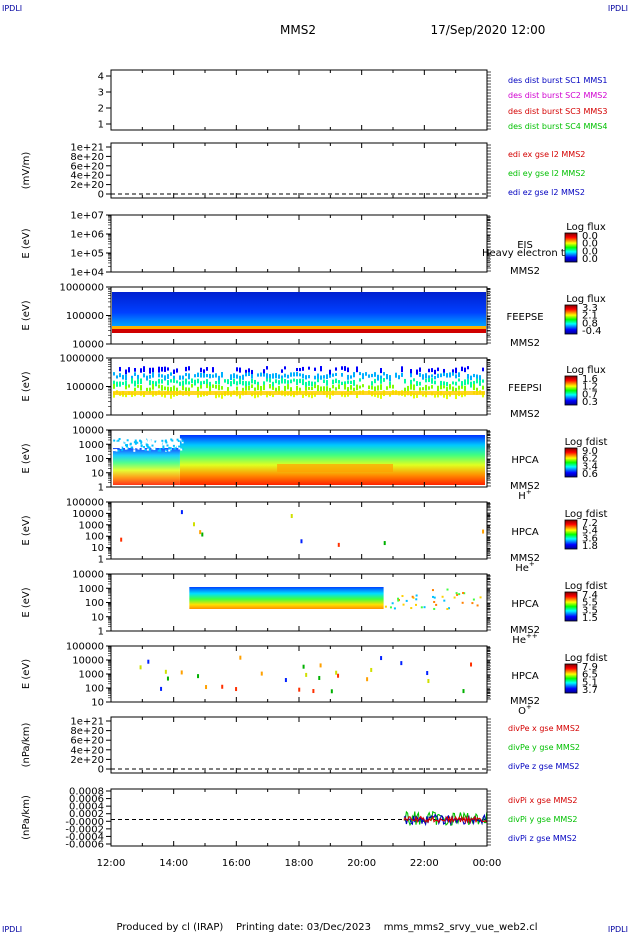 Image resolution: width=630 pixels, height=934 pixels. What do you see at coordinates (542, 838) in the screenshot?
I see `legend-entry: divPi z gse MMS2` at bounding box center [542, 838].